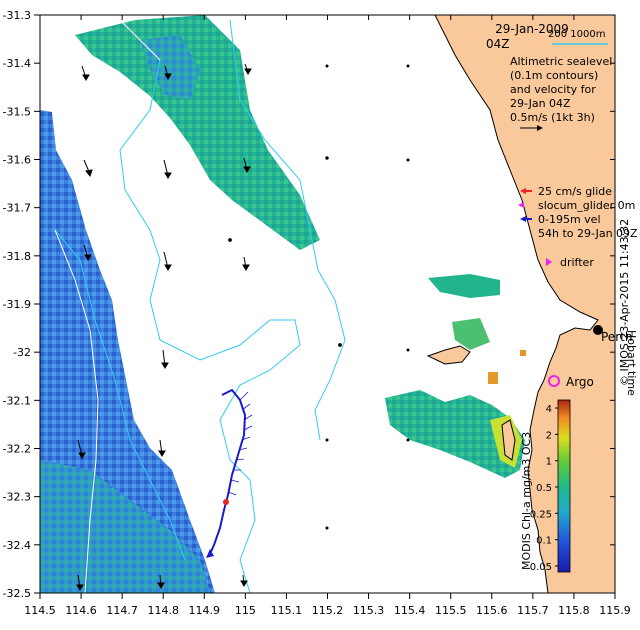 This screenshot has width=640, height=630. I want to click on perth-marker, so click(598, 330).